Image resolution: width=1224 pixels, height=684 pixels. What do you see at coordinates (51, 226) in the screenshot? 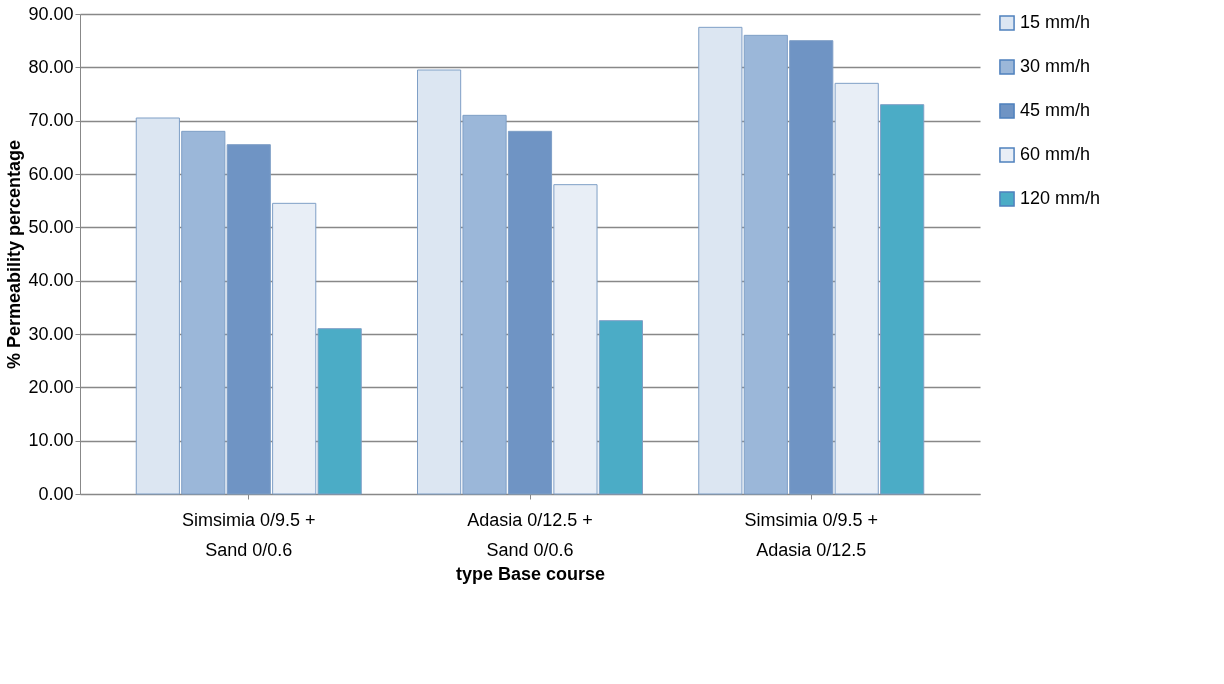
I see `y-tick-label: 50.00` at bounding box center [51, 226].